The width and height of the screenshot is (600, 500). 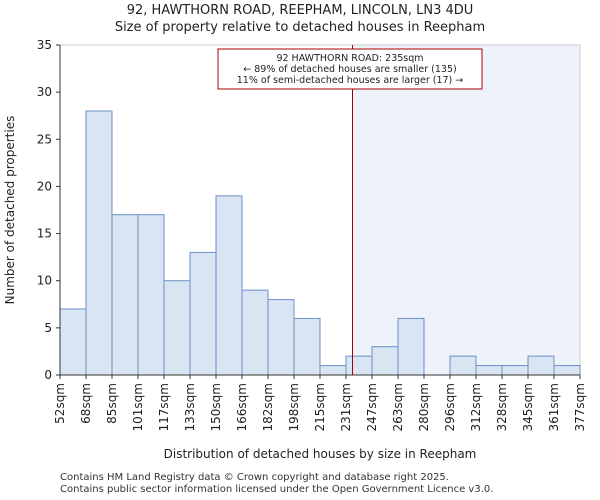 What do you see at coordinates (580, 407) in the screenshot?
I see `x-tick-label: 377sqm` at bounding box center [580, 407].